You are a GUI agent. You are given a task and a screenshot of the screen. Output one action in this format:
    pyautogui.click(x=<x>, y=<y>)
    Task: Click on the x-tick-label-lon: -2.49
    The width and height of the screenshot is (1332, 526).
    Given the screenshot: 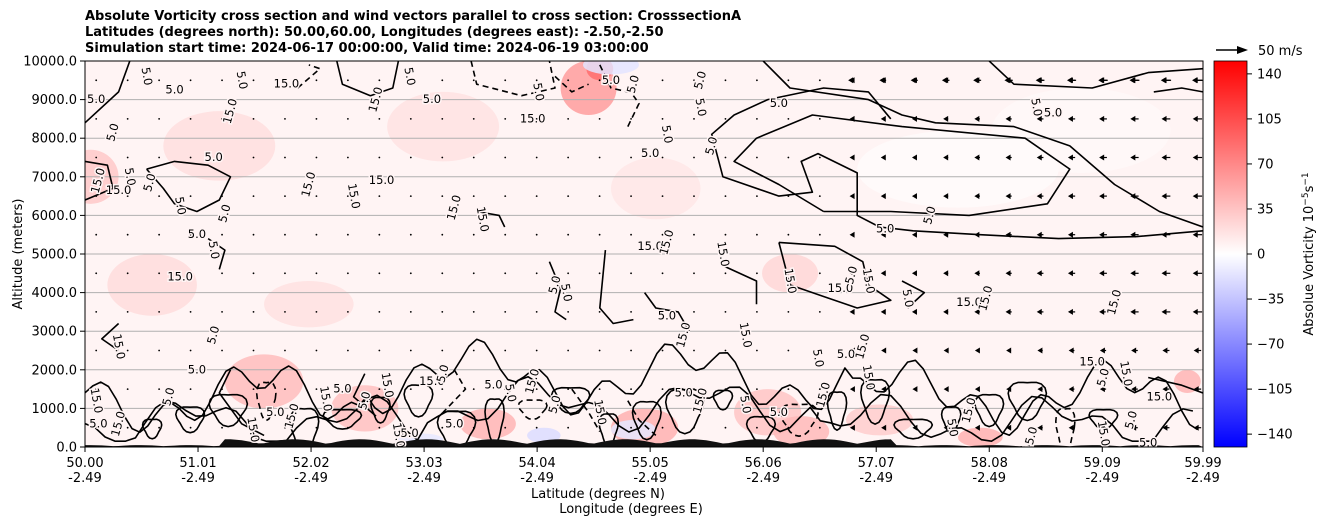 What is the action you would take?
    pyautogui.click(x=198, y=478)
    